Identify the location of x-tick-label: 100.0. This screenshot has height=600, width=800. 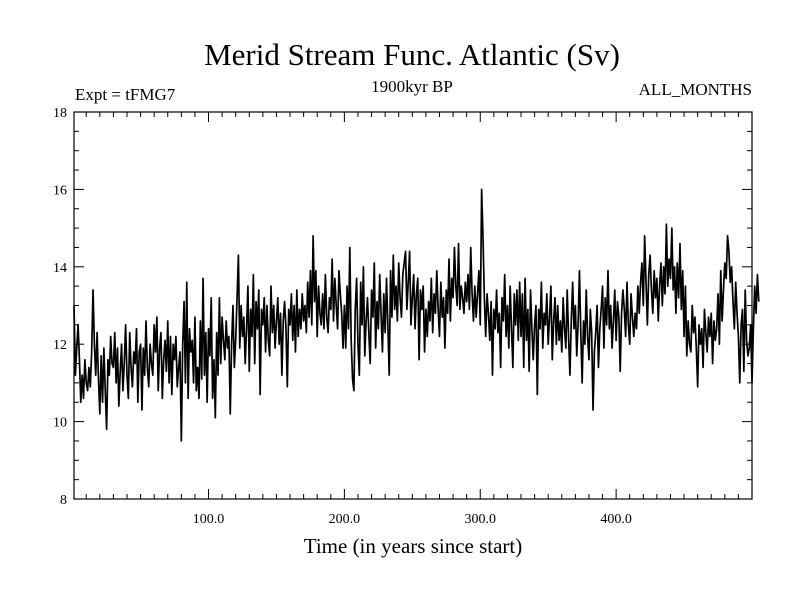
(209, 519).